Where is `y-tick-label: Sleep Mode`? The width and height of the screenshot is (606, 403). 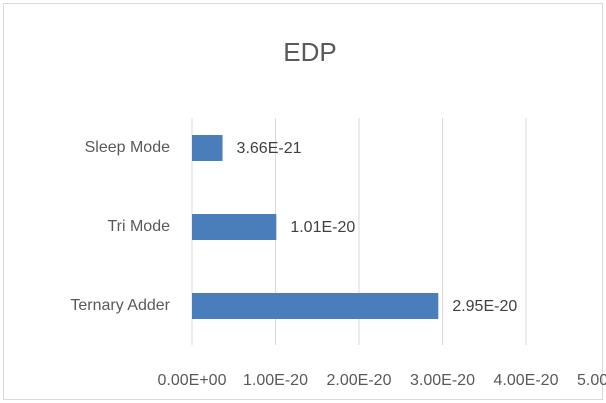 y-tick-label: Sleep Mode is located at coordinates (127, 147).